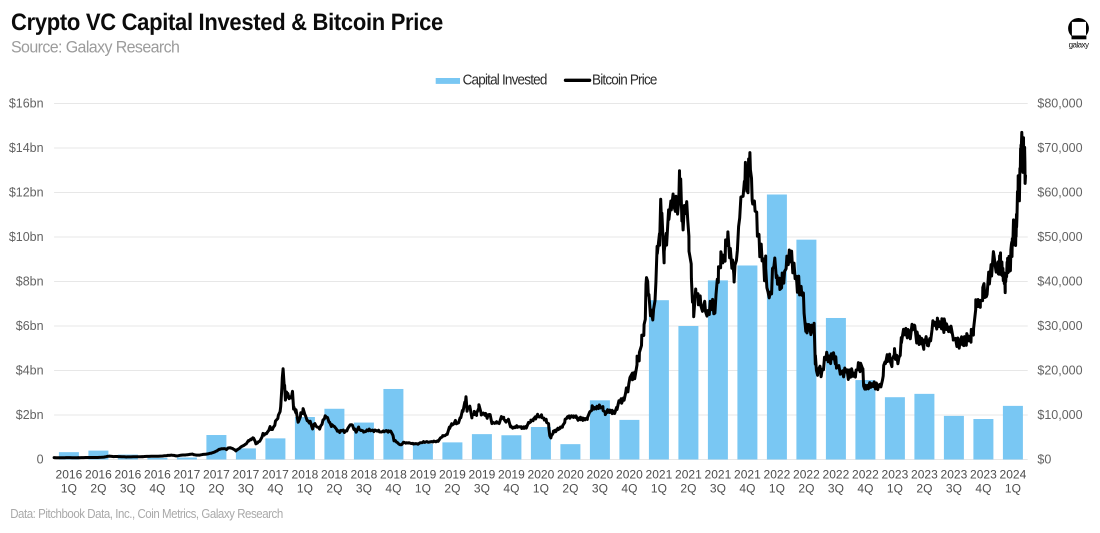  I want to click on svg-text: Bitcoin Price, so click(625, 79).